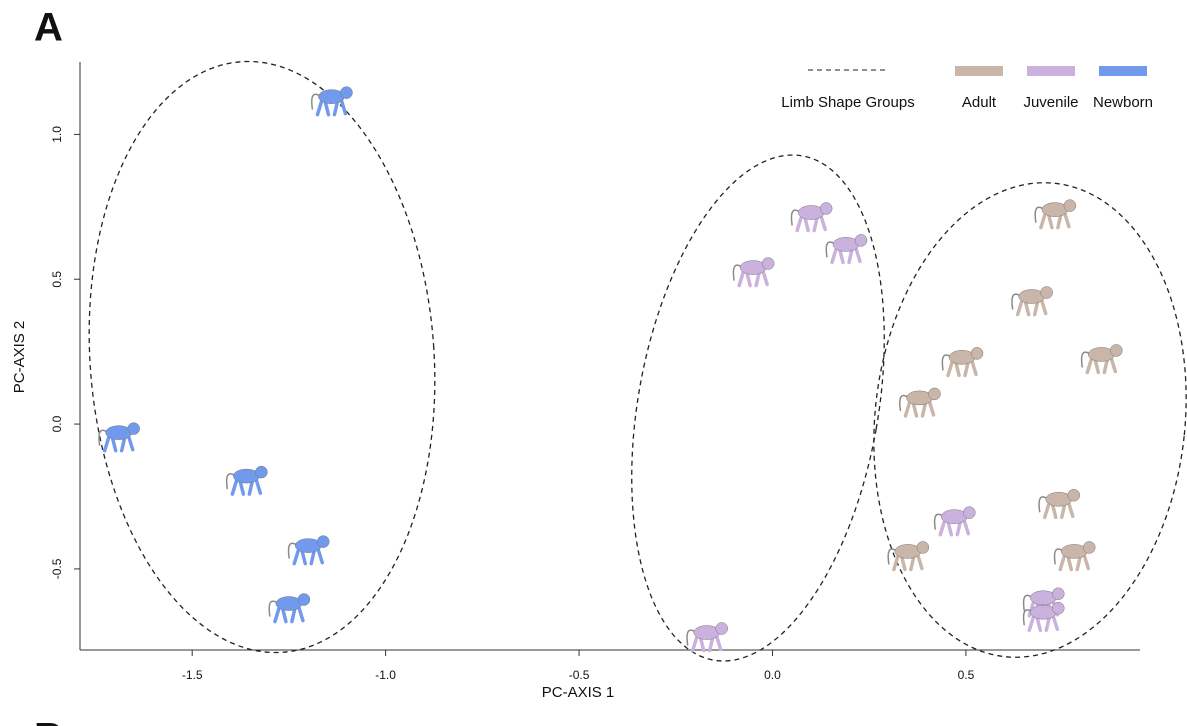 Image resolution: width=1187 pixels, height=726 pixels. What do you see at coordinates (966, 675) in the screenshot?
I see `x-tick-label: 0.5` at bounding box center [966, 675].